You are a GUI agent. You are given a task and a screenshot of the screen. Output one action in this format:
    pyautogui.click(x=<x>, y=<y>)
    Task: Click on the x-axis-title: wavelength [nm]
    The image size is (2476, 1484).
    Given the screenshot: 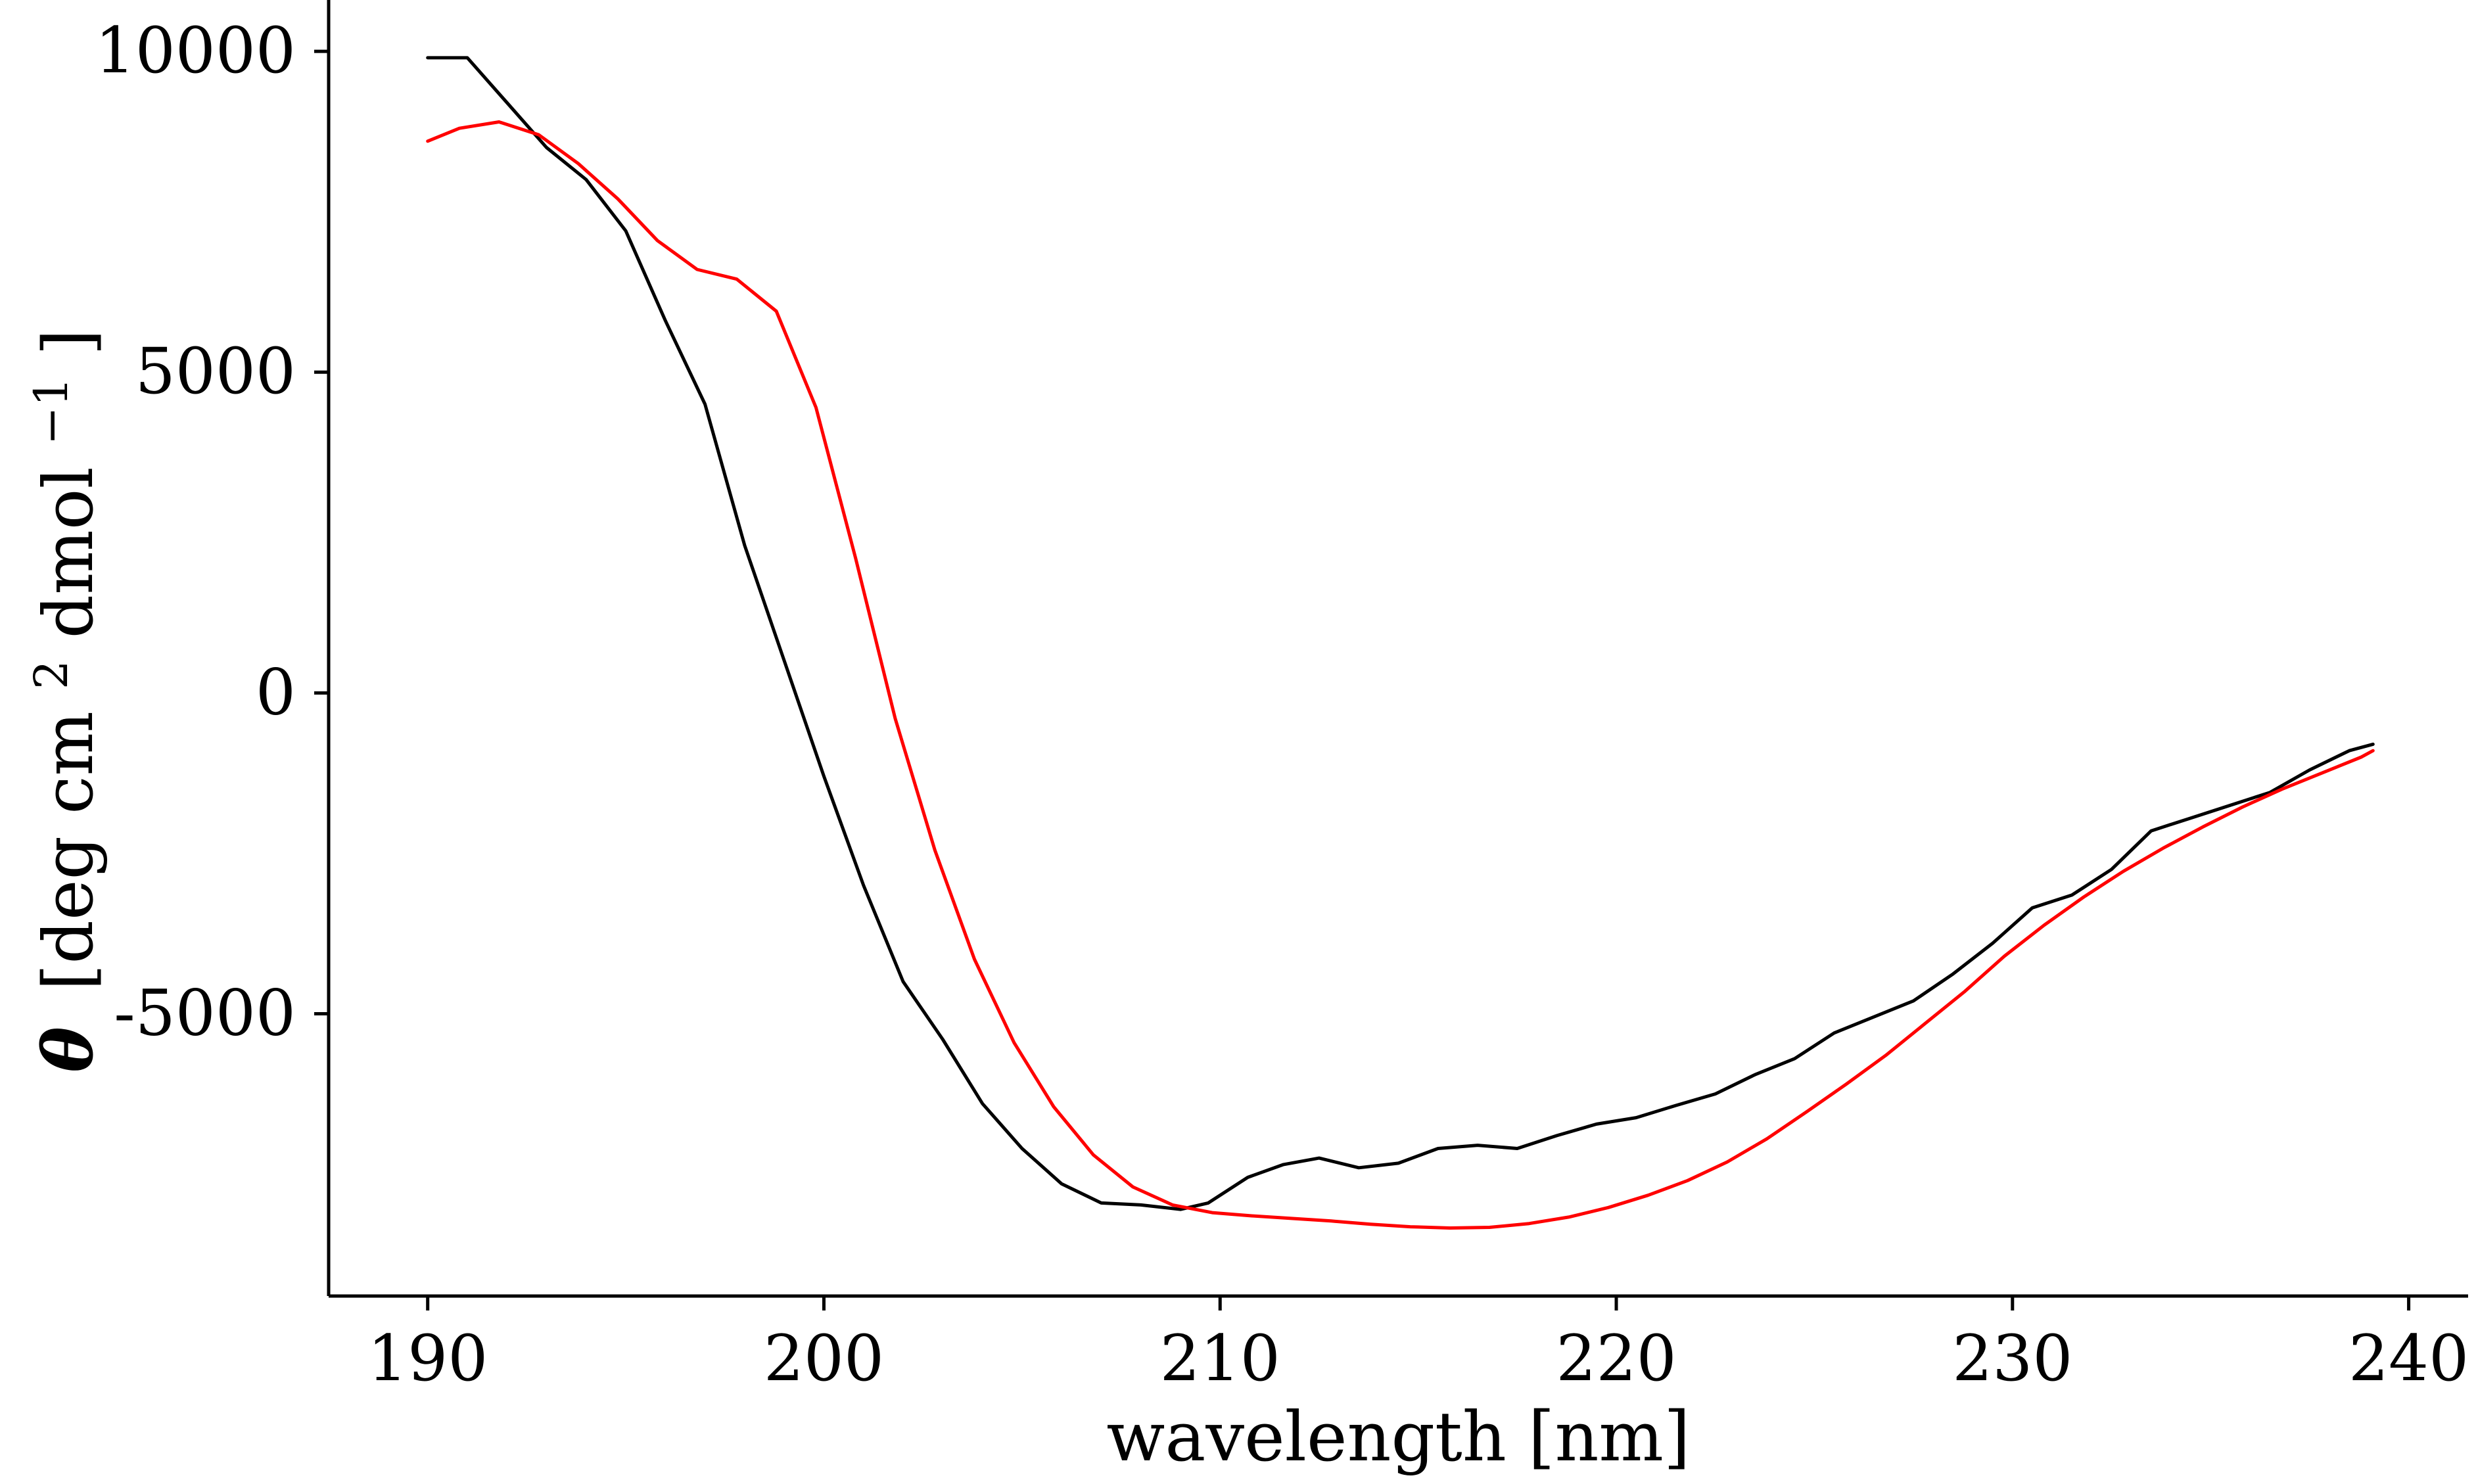 What is the action you would take?
    pyautogui.click(x=1398, y=1437)
    